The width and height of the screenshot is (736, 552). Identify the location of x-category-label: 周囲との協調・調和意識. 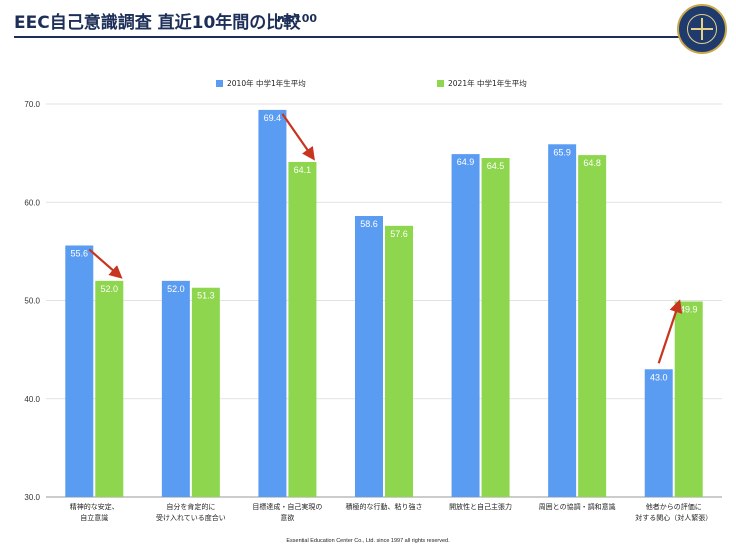
(577, 506).